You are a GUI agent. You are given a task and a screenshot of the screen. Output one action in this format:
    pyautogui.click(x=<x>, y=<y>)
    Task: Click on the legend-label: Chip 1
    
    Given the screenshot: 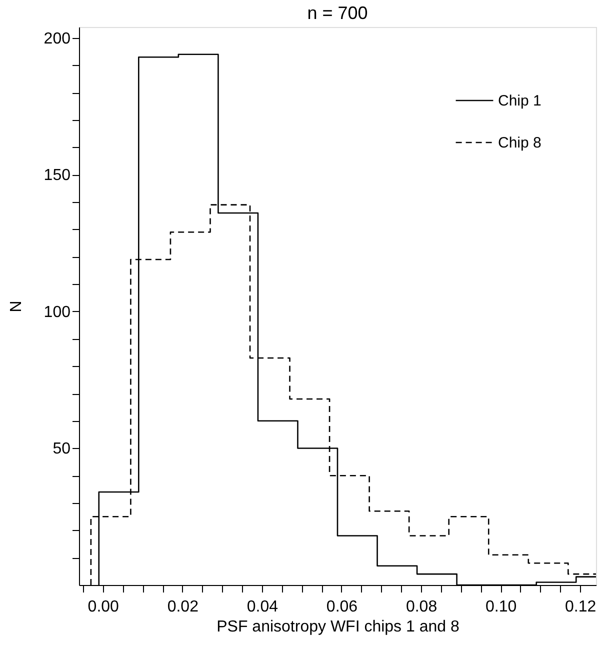 What is the action you would take?
    pyautogui.click(x=520, y=101)
    